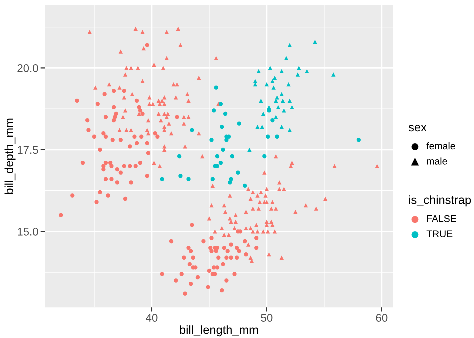 This screenshot has height=338, width=474. I want to click on y-tick-label: 15.0, so click(28, 232).